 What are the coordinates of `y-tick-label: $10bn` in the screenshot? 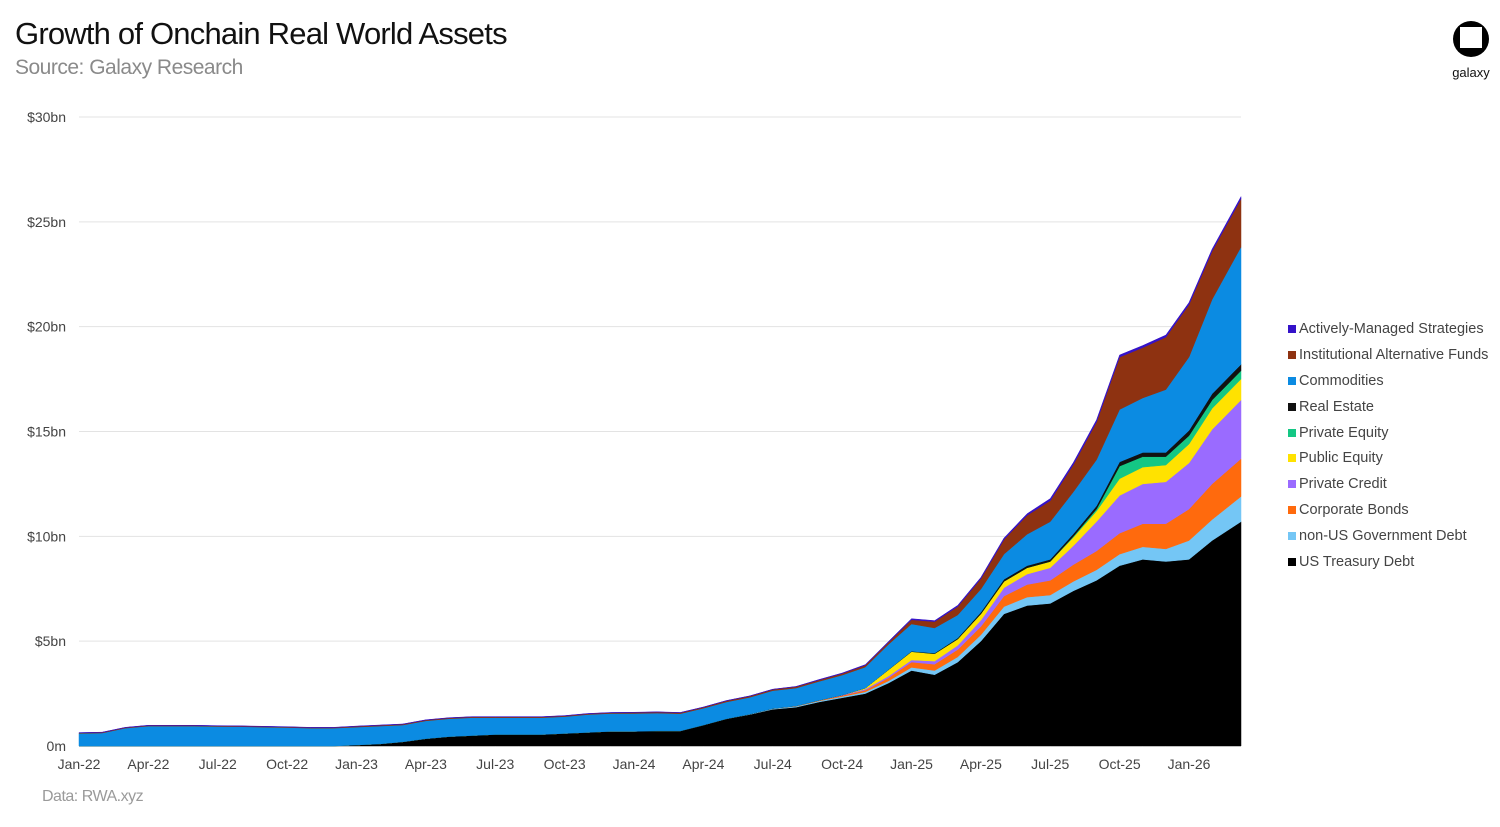 It's located at (46, 536).